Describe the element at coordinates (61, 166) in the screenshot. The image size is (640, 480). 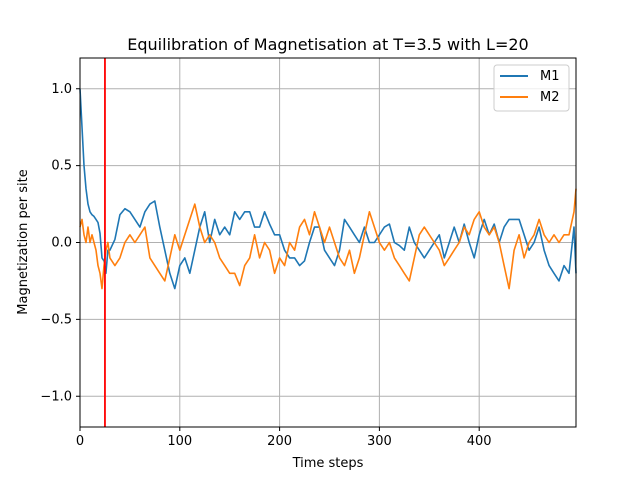
I see `y-tick-label: 0.5` at that location.